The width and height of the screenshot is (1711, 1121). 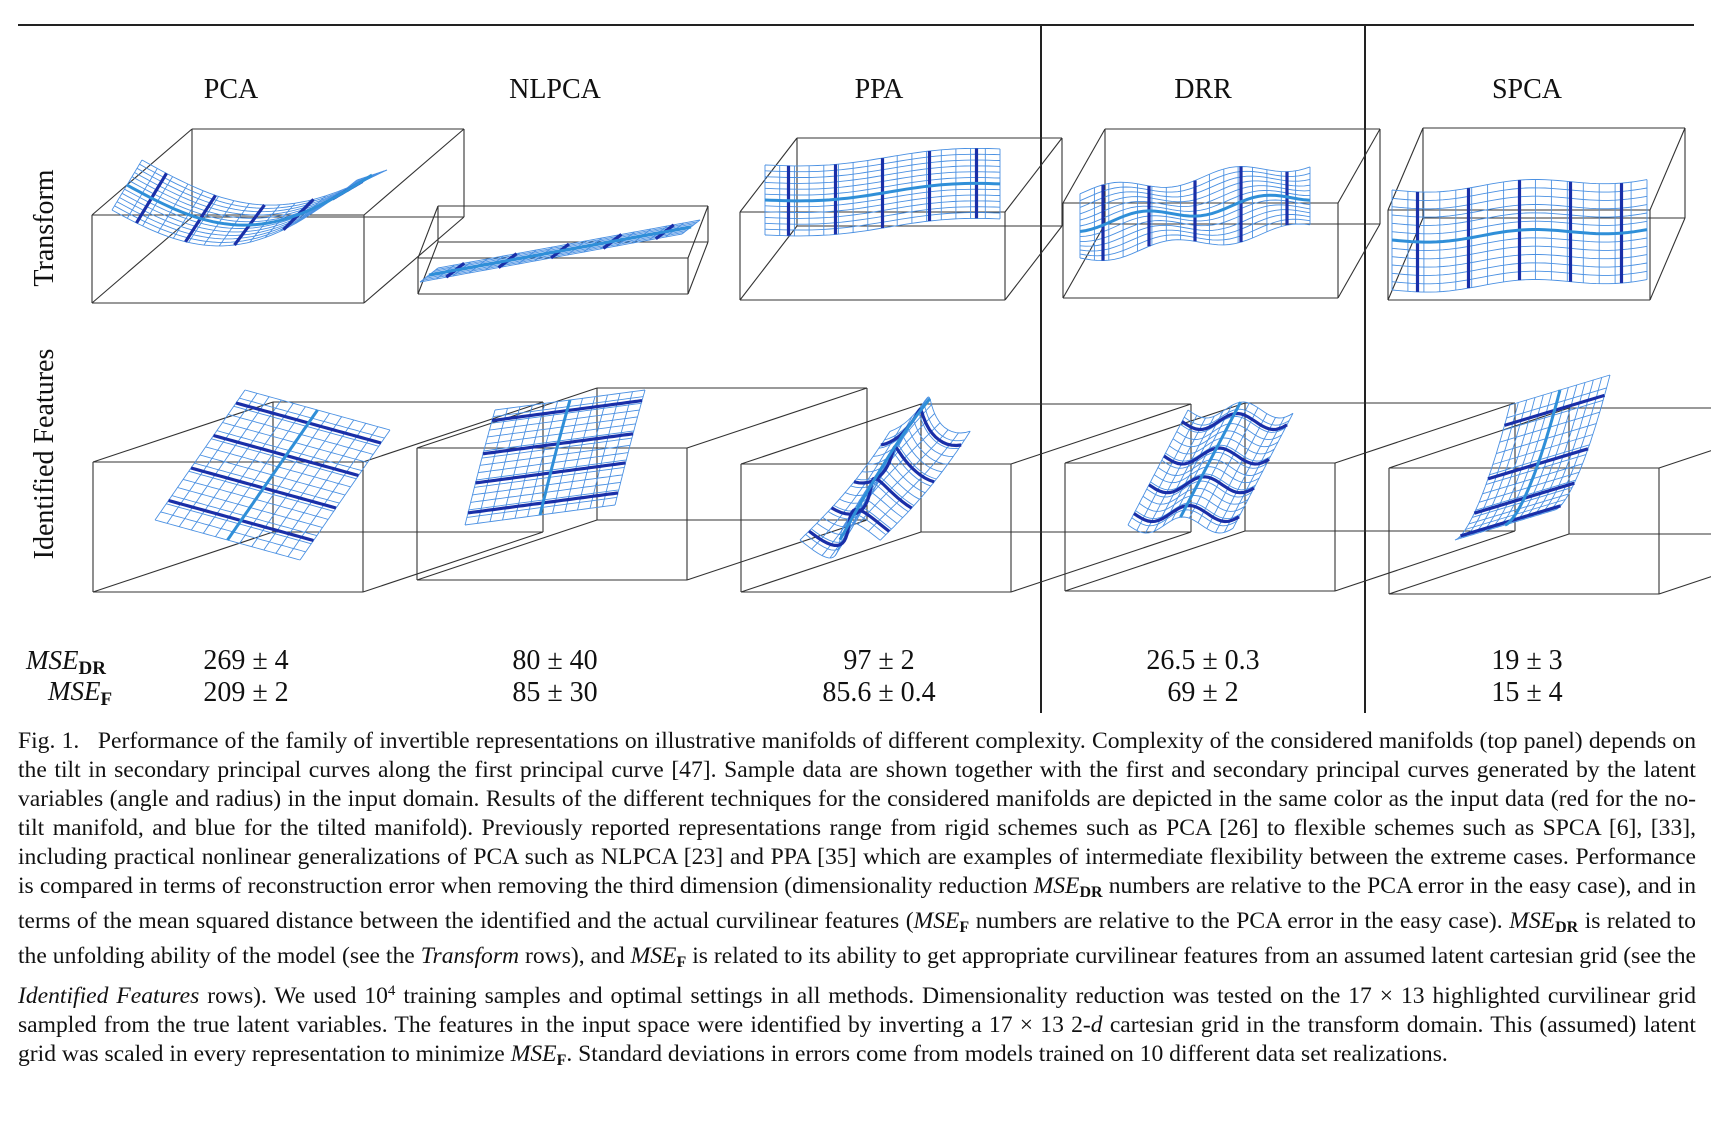 What do you see at coordinates (882, 192) in the screenshot?
I see `ppa-transform-principal-curve` at bounding box center [882, 192].